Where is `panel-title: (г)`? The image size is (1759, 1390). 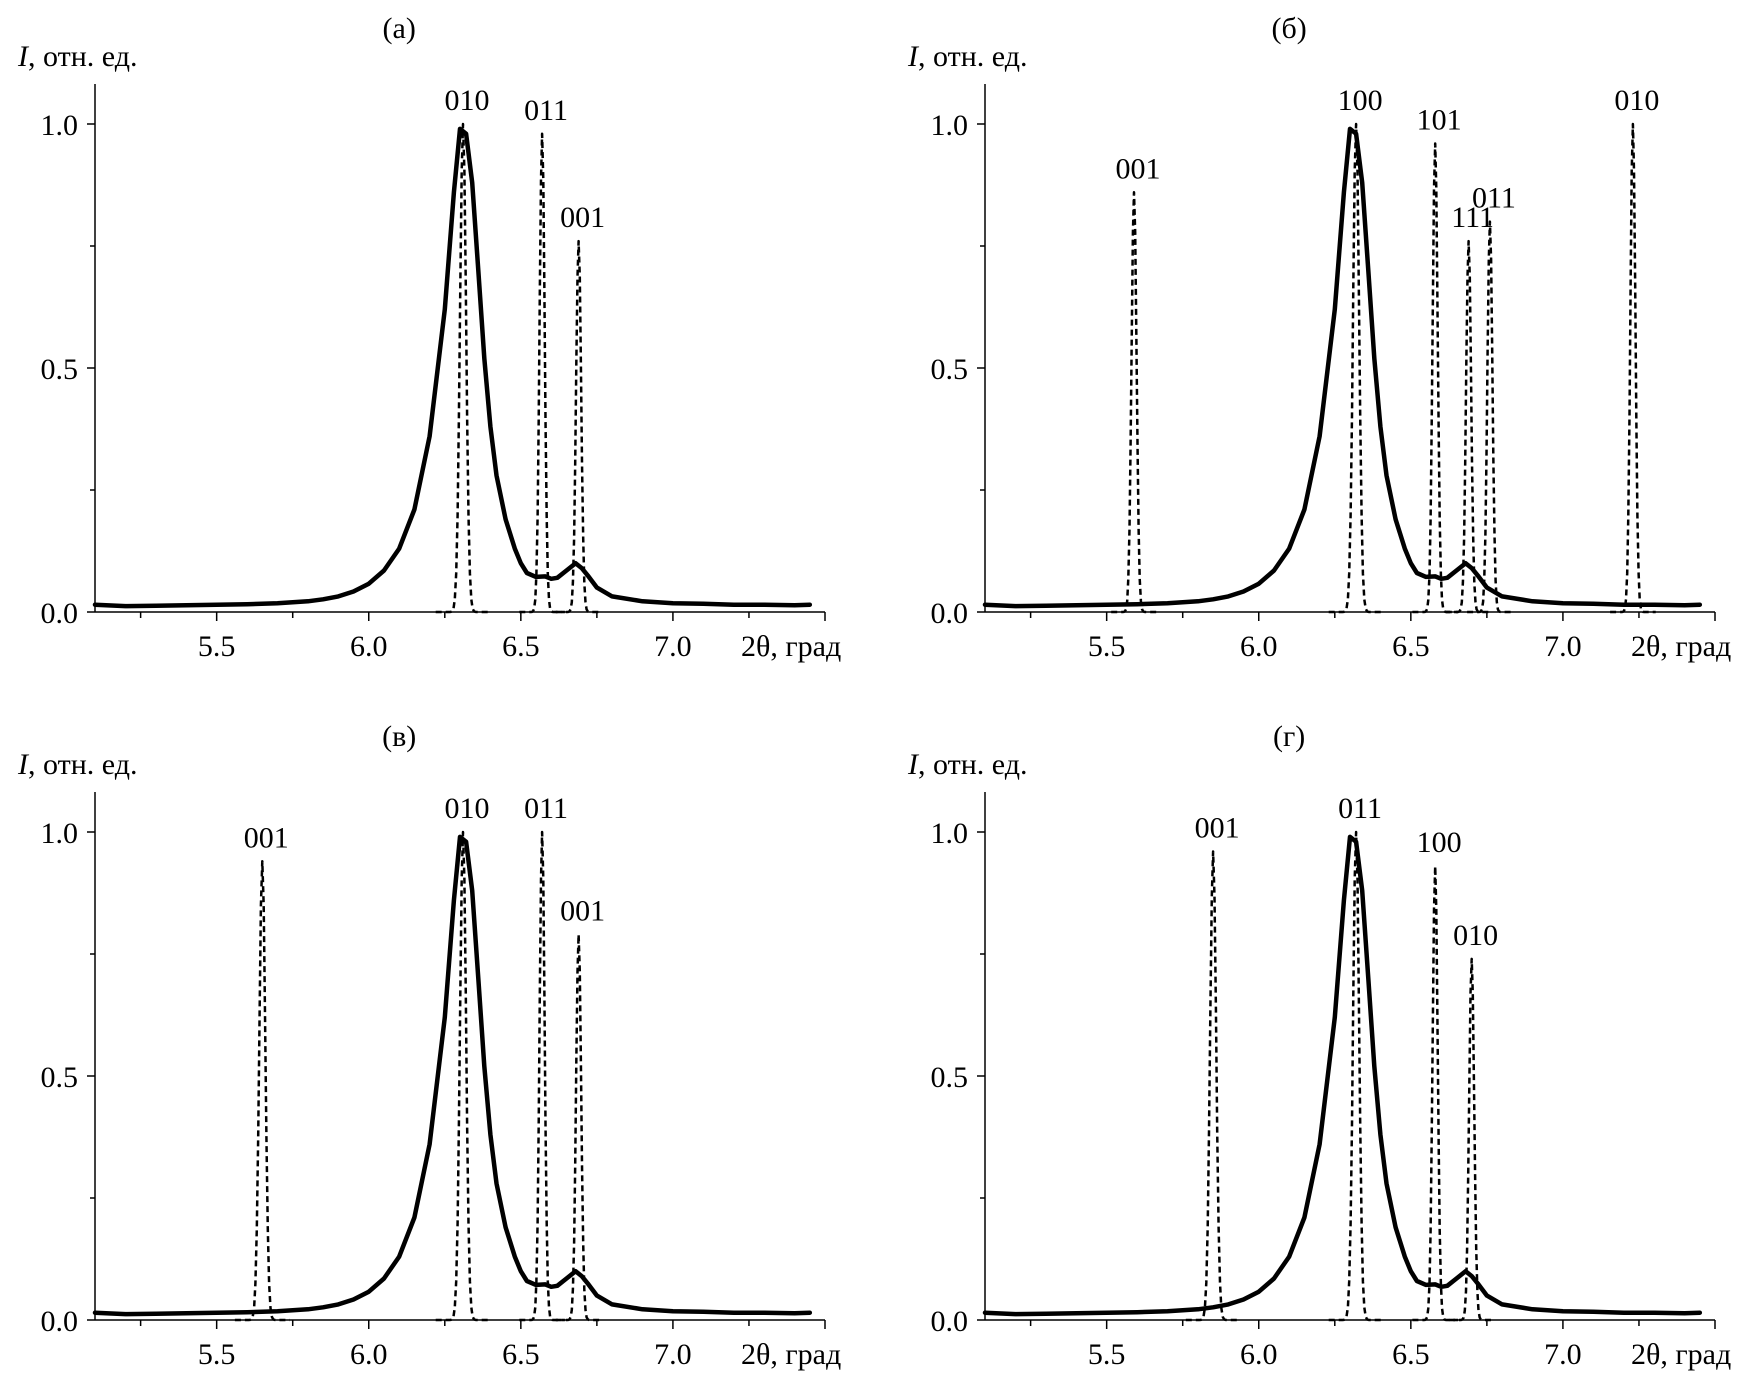
panel-title: (г) is located at coordinates (1289, 736).